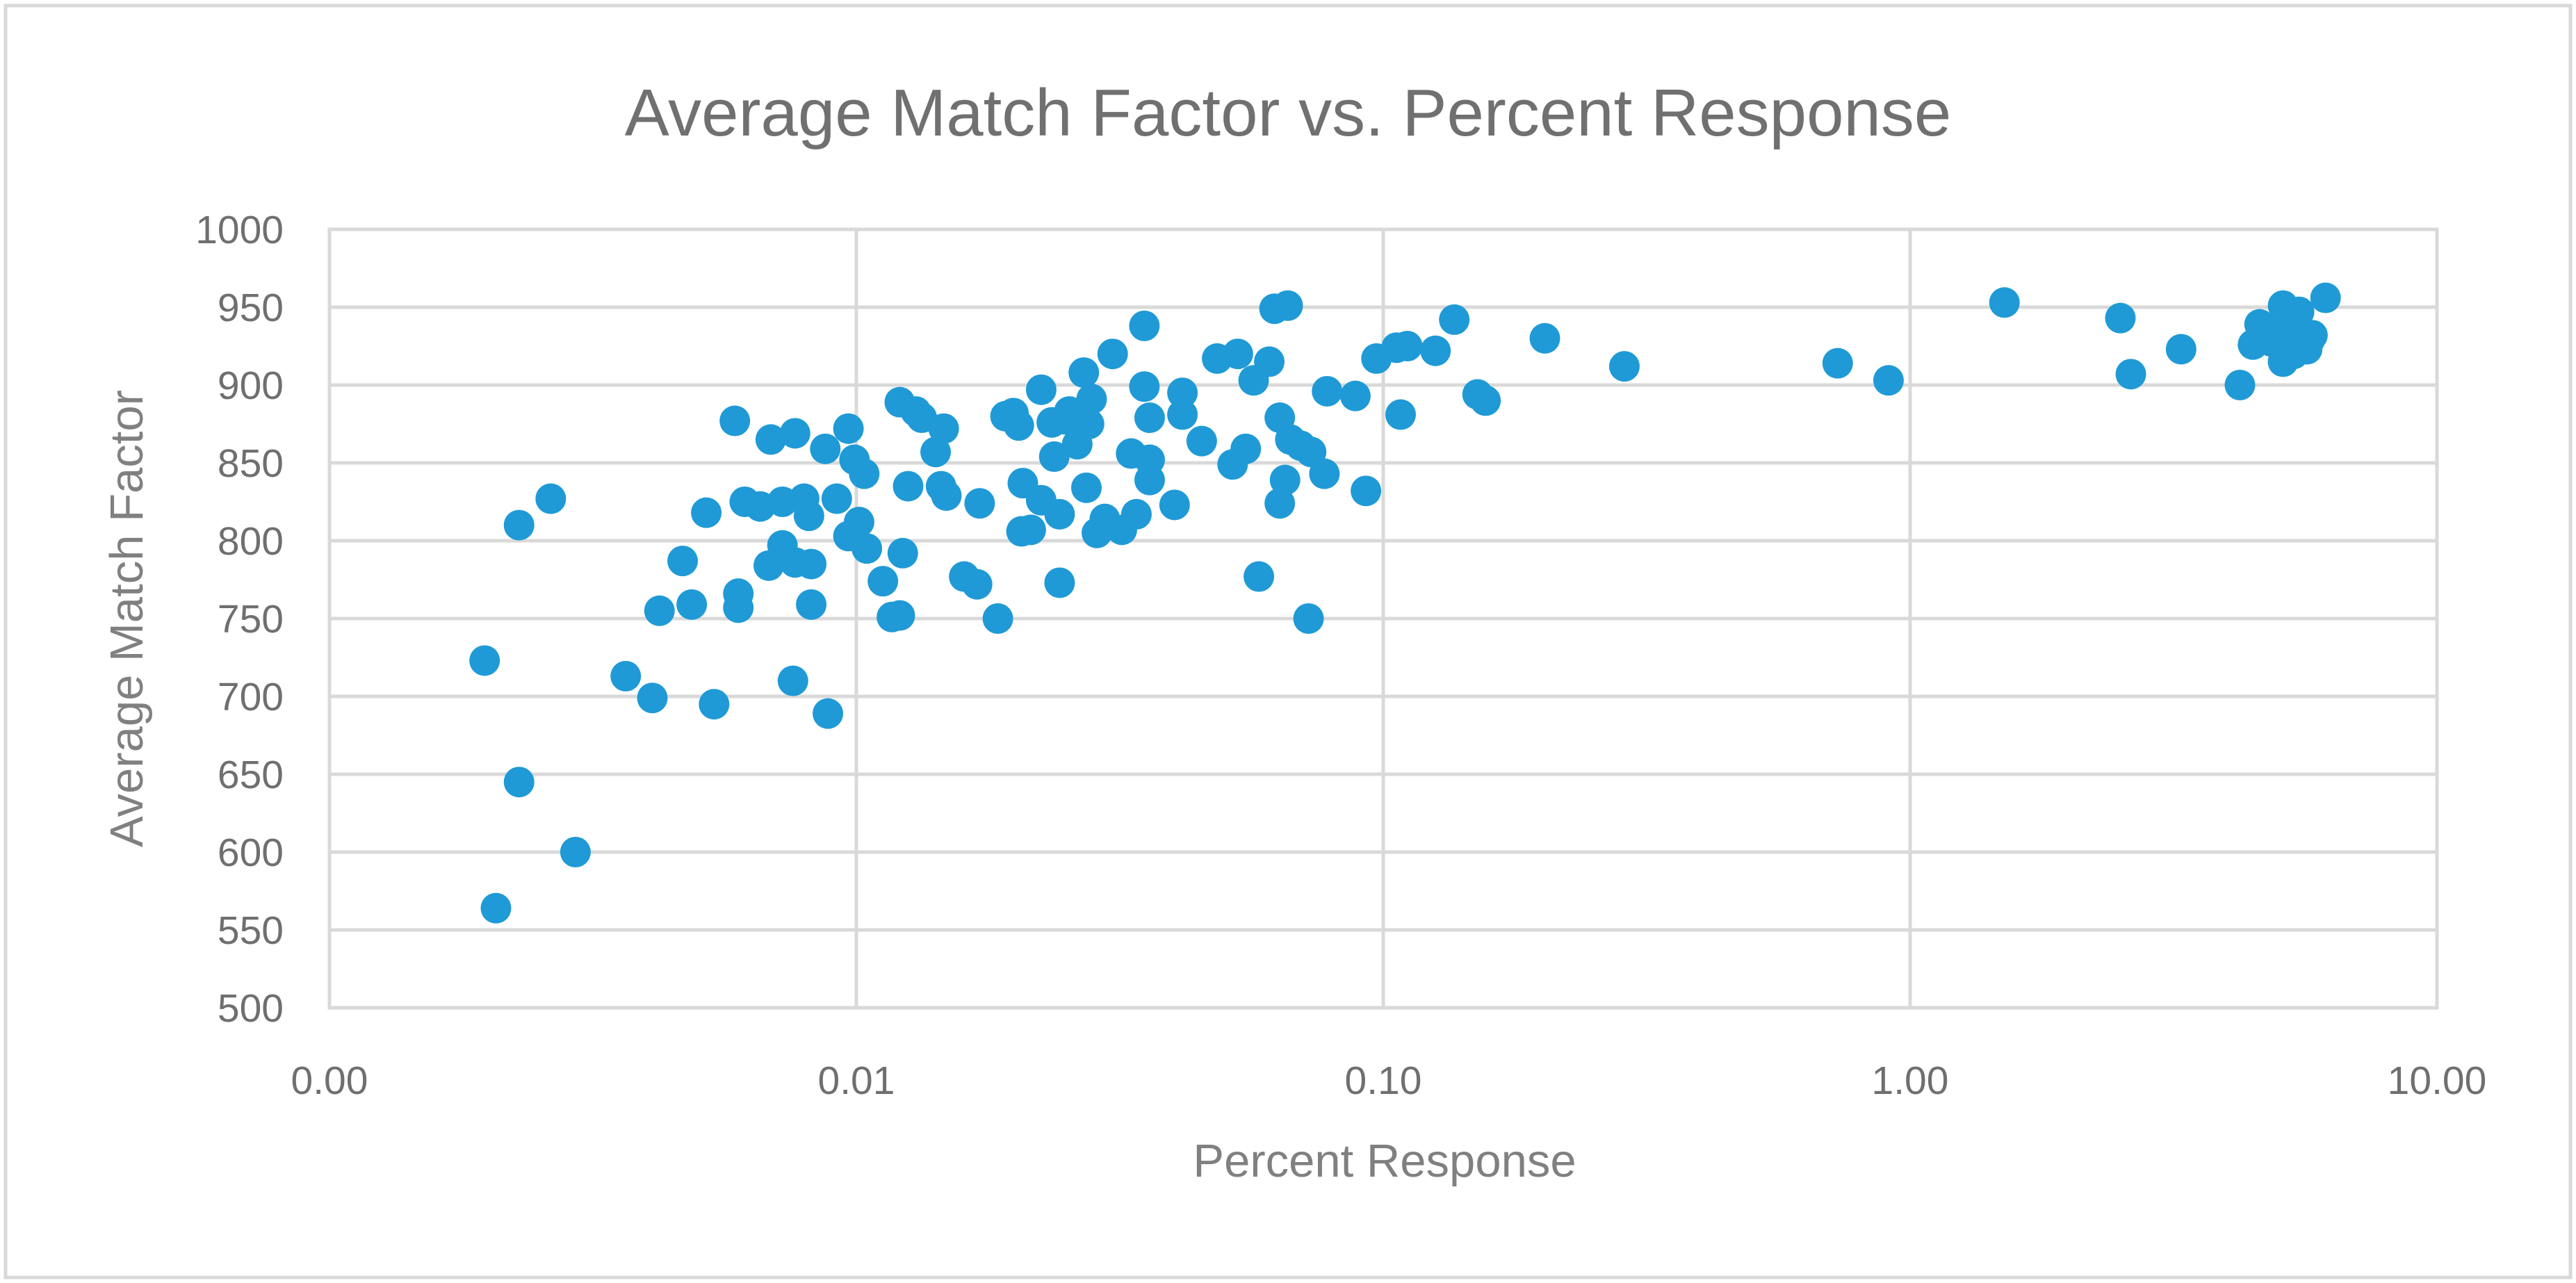  I want to click on y-tick-labels: 500 550 600 650 700 750 800 850 900 950 1000, so click(240, 619).